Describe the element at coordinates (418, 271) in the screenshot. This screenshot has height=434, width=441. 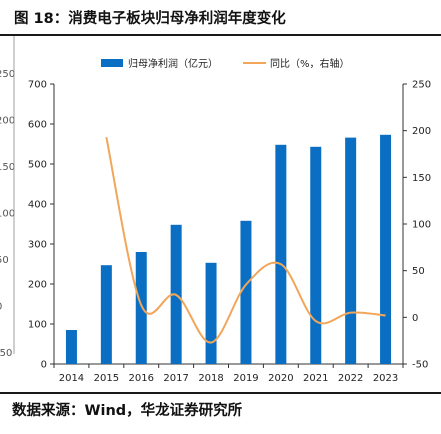
I see `right-tick-label: 50` at that location.